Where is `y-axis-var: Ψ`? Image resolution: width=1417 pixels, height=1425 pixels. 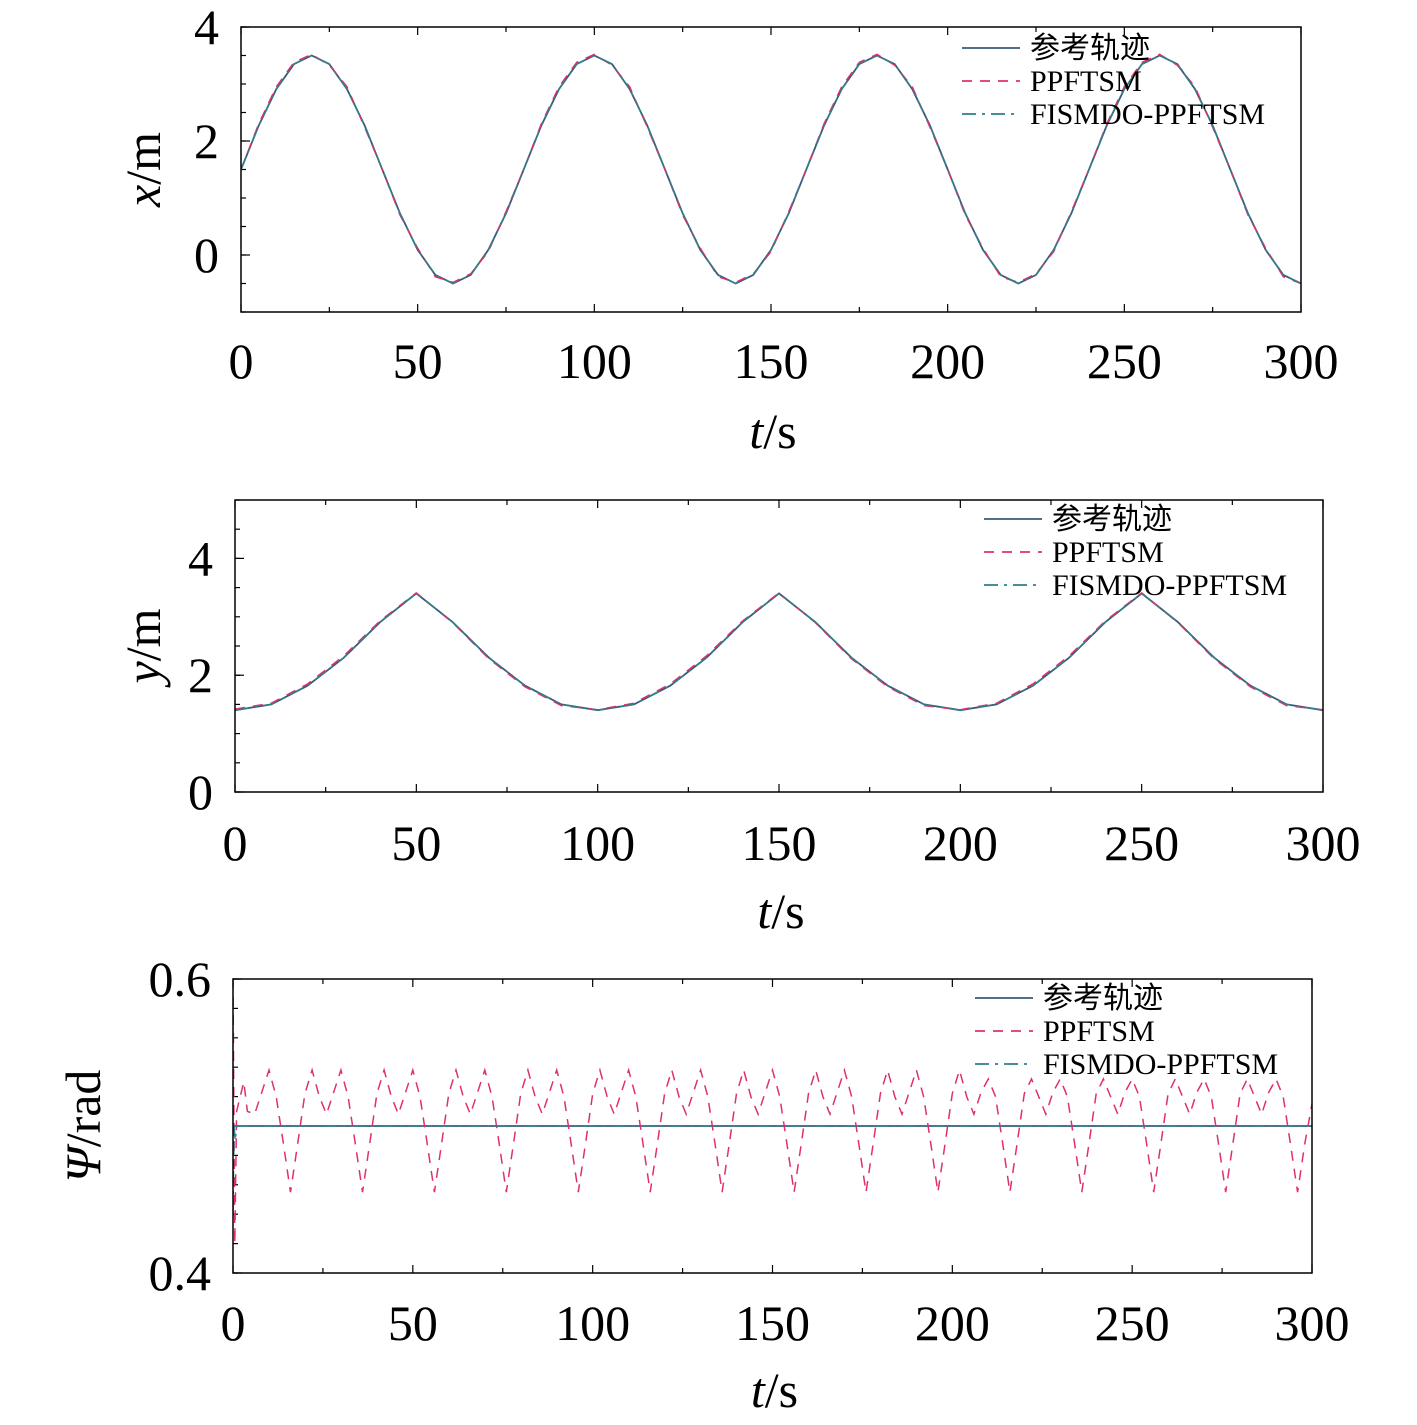
y-axis-var: Ψ is located at coordinates (83, 1162).